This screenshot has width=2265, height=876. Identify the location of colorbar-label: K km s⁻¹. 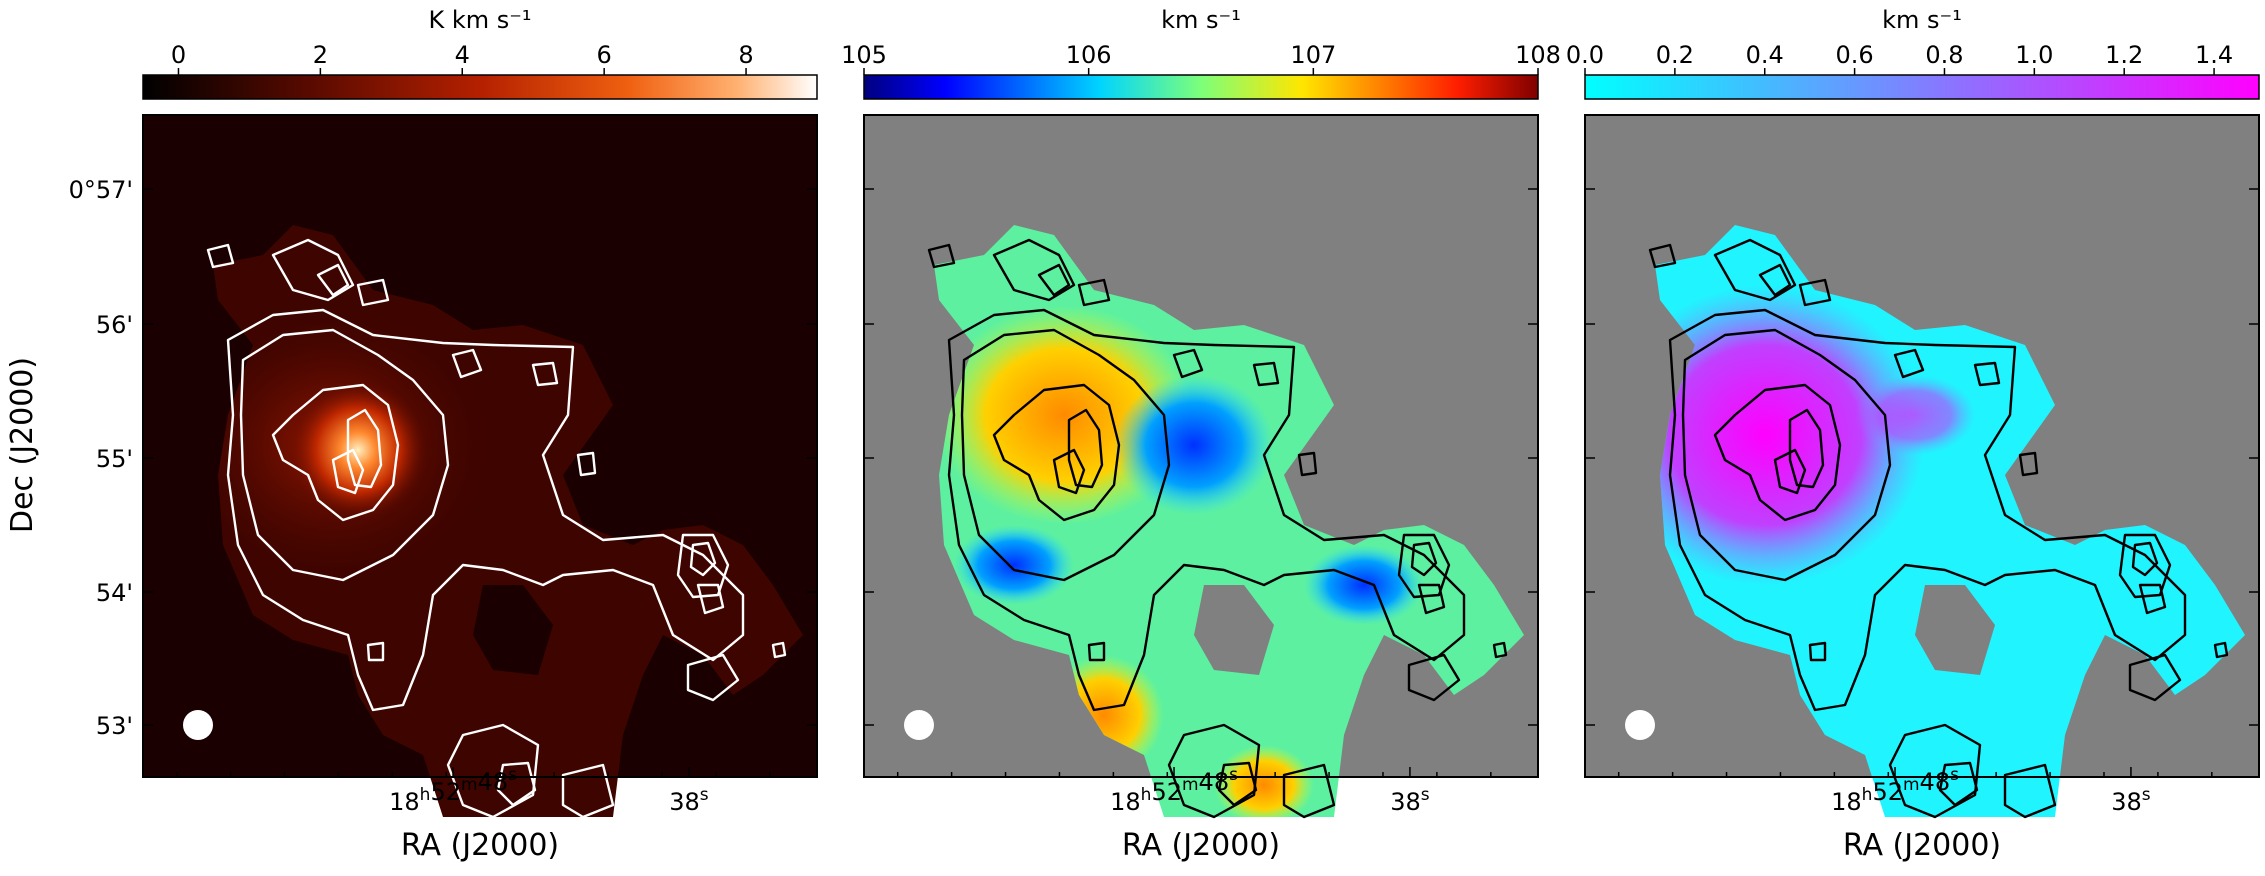
(479, 20).